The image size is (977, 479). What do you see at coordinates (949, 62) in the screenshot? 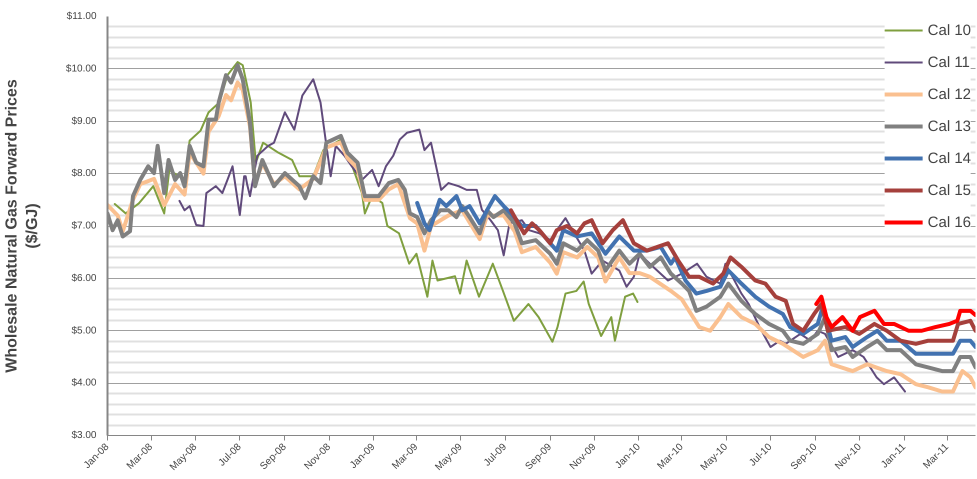
I see `legend-label: Cal 11` at bounding box center [949, 62].